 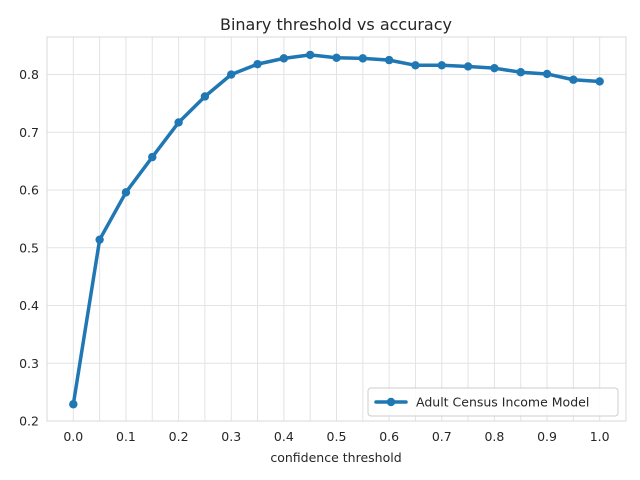 What do you see at coordinates (547, 436) in the screenshot?
I see `x-tick-label: 0.9` at bounding box center [547, 436].